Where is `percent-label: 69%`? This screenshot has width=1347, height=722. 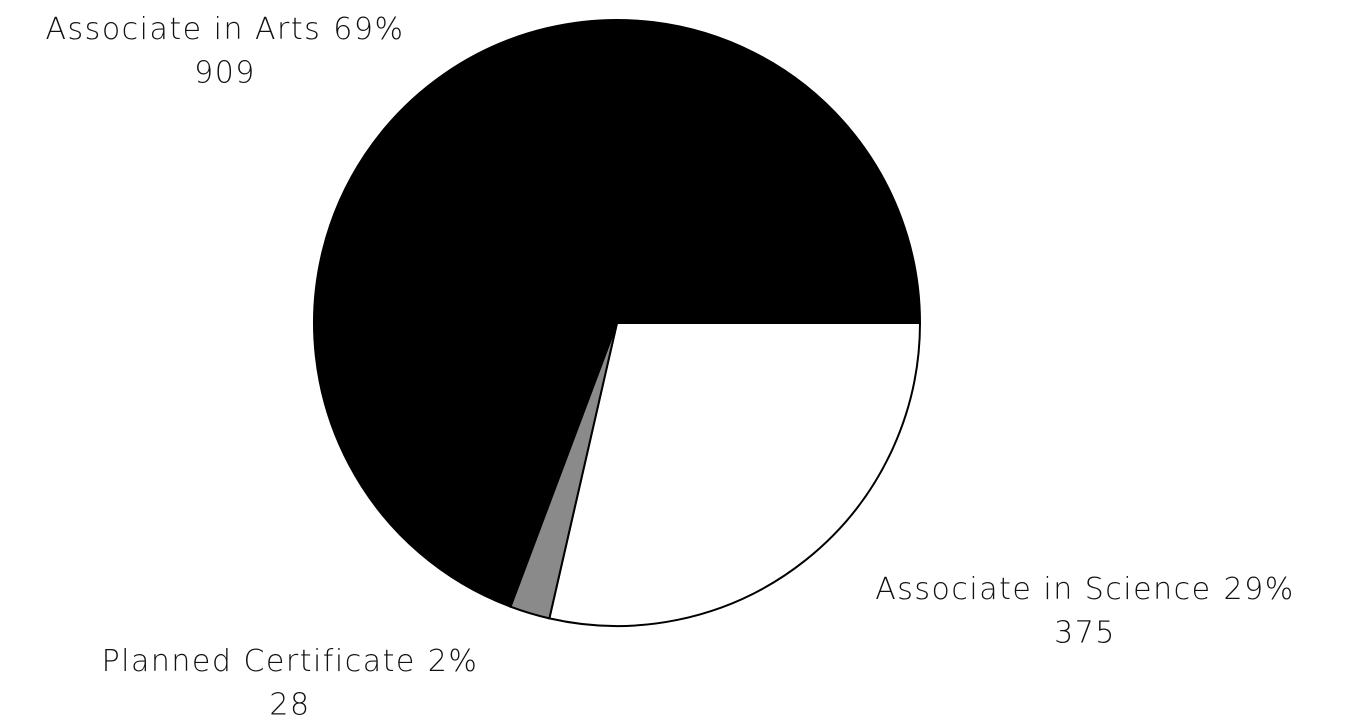
percent-label: 69% is located at coordinates (368, 29).